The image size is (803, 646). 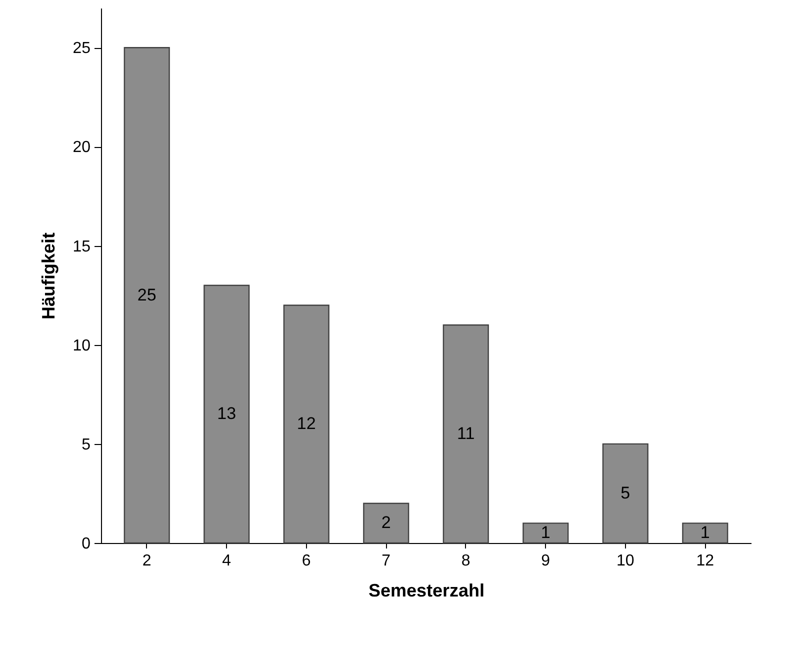 I want to click on x-tick-label: 7, so click(x=386, y=561).